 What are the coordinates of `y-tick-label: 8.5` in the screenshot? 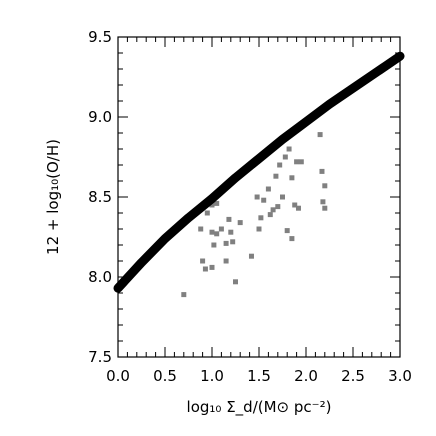 It's located at (100, 197).